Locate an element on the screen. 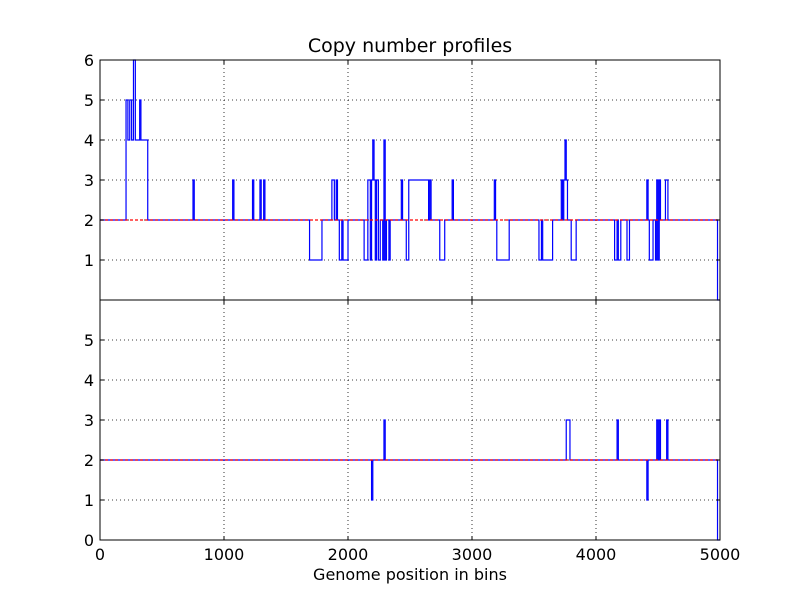  y-tick-label: 0 is located at coordinates (89, 540).